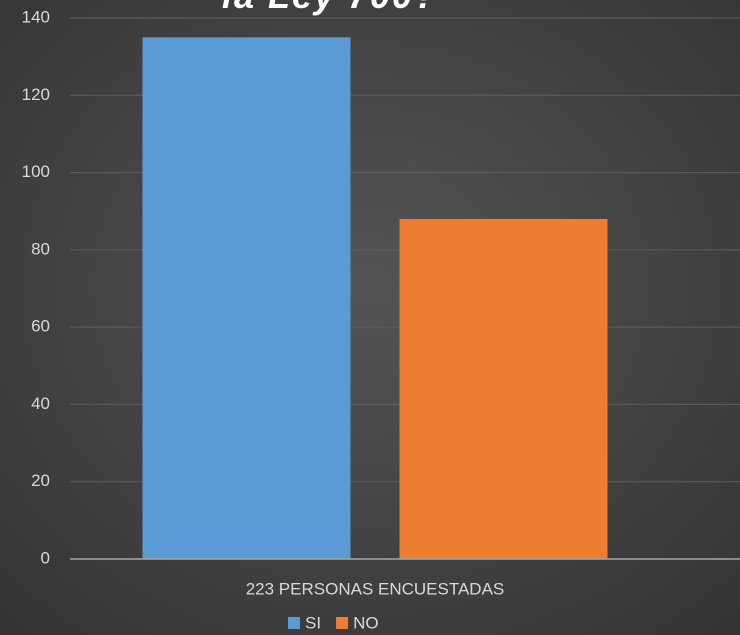  Describe the element at coordinates (366, 622) in the screenshot. I see `legend-label: NO` at that location.